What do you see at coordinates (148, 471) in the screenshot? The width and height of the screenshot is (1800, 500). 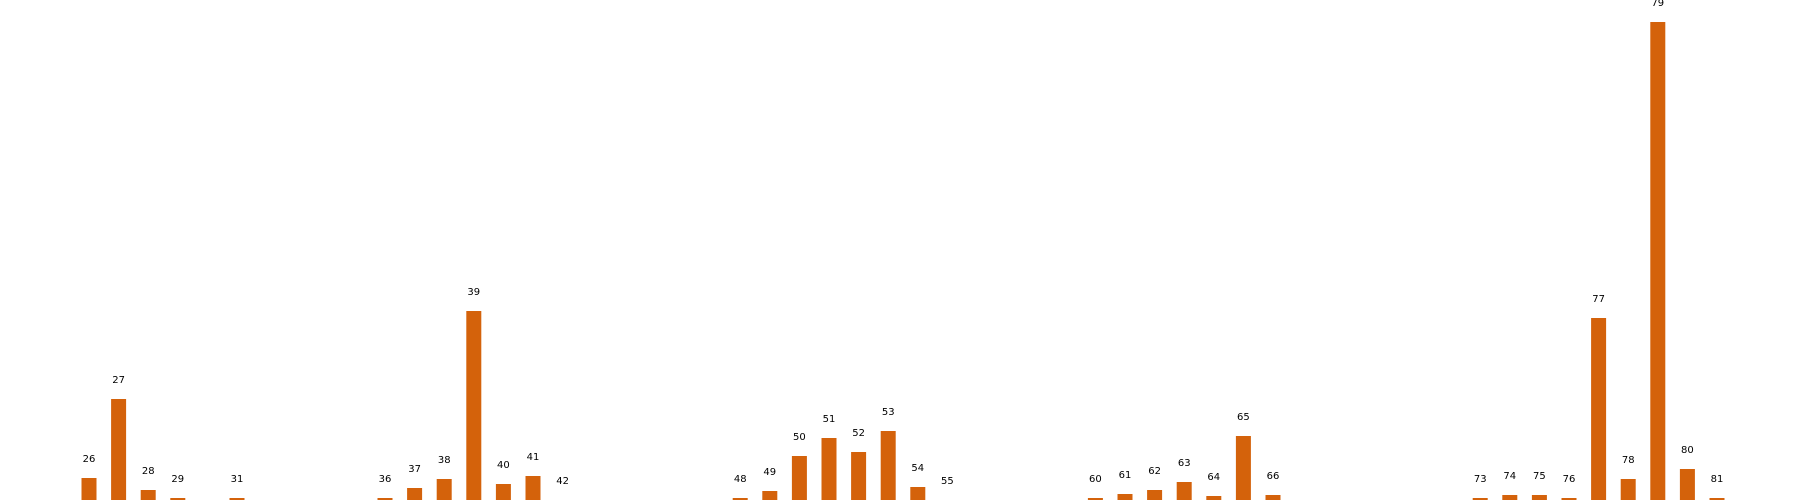 I see `bar-label-28: 28` at bounding box center [148, 471].